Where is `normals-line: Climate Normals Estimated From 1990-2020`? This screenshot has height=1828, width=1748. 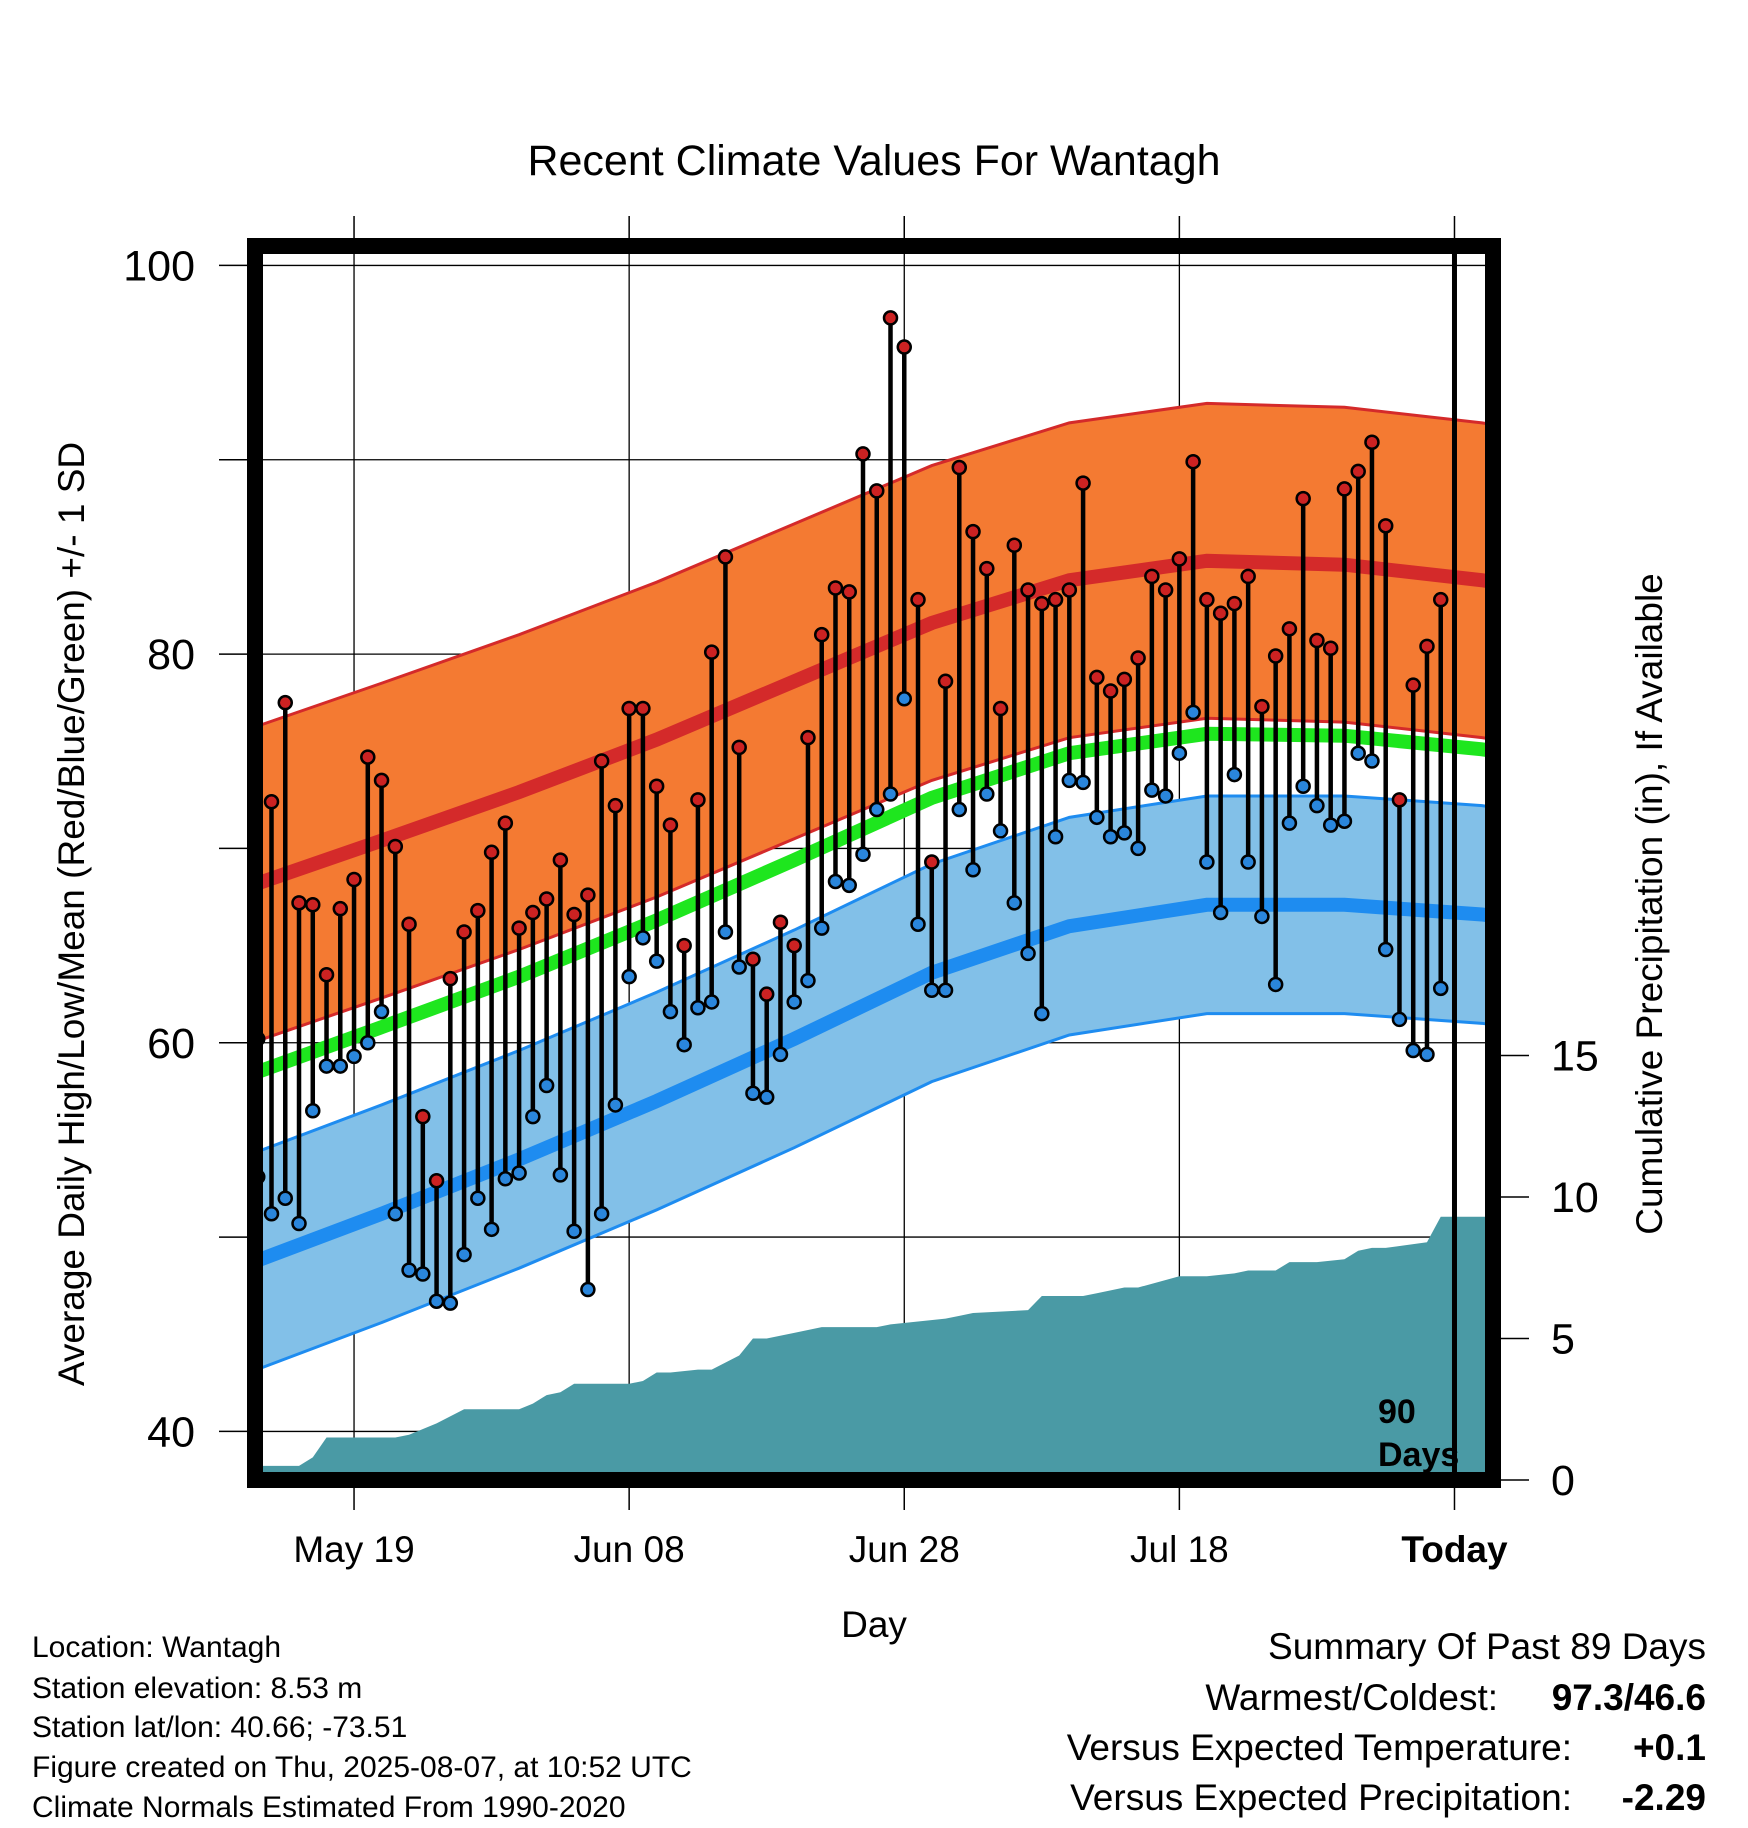 normals-line: Climate Normals Estimated From 1990-2020 is located at coordinates (329, 1807).